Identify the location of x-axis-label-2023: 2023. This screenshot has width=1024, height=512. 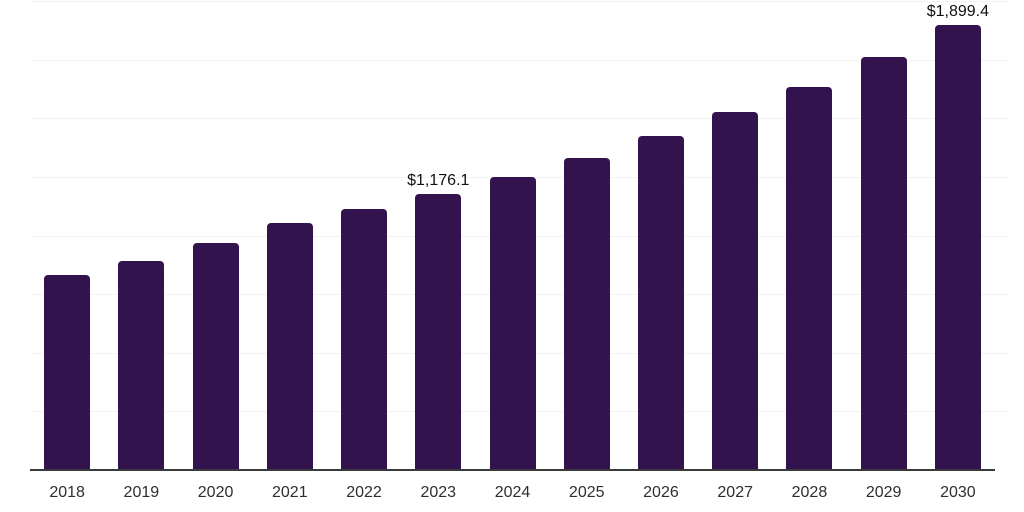
(438, 492).